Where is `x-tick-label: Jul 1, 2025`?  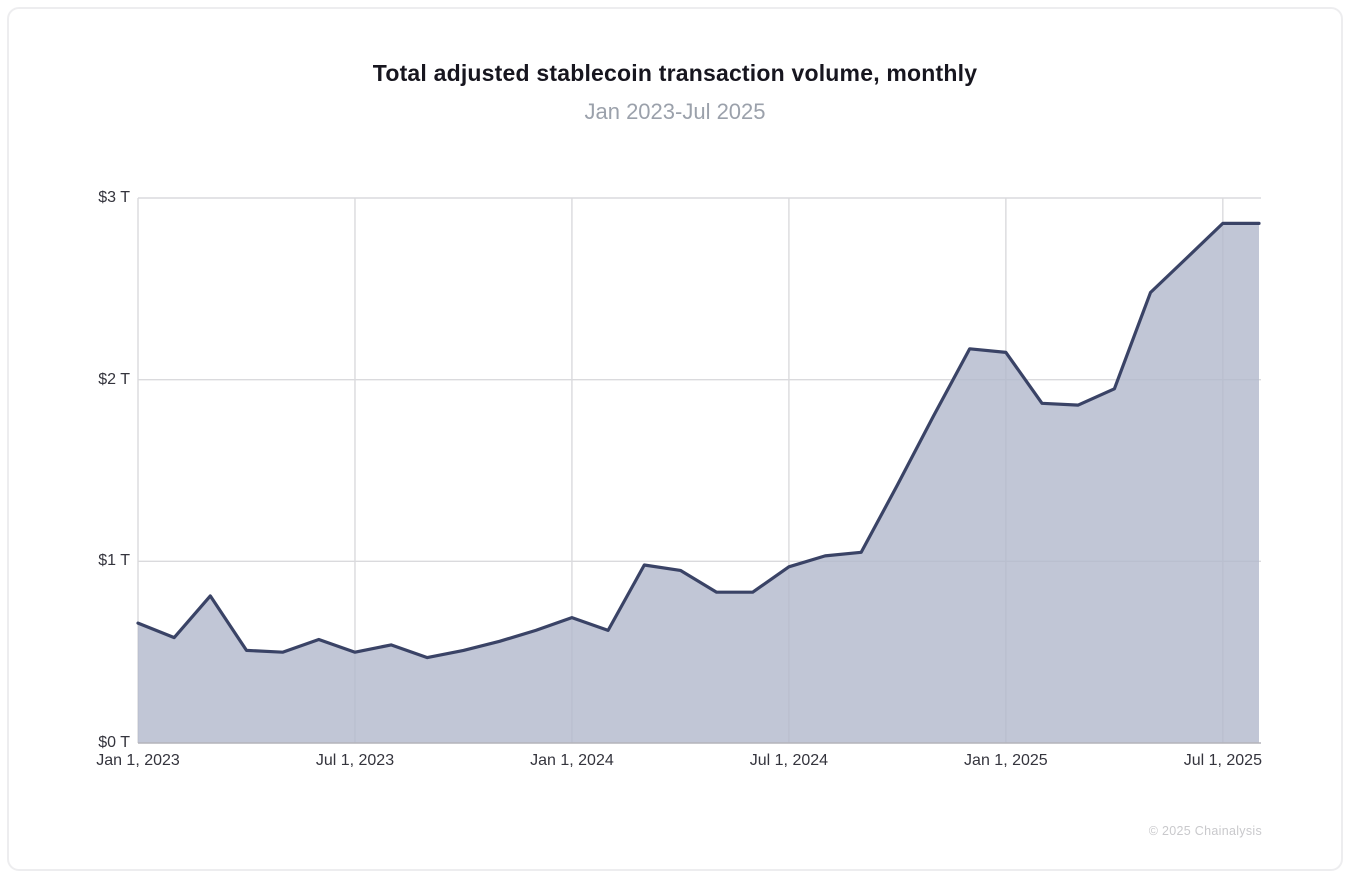 x-tick-label: Jul 1, 2025 is located at coordinates (1222, 760).